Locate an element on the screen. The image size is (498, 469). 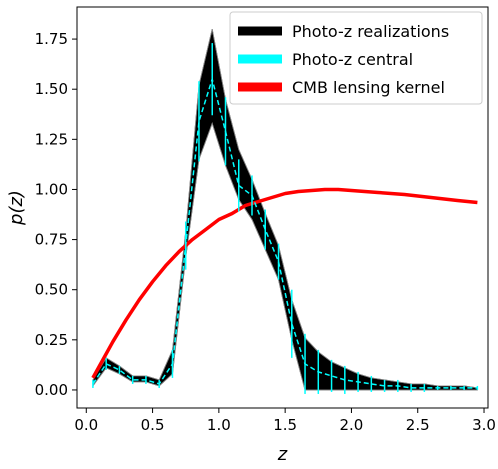
x-tick-label: 2.5 is located at coordinates (418, 425).